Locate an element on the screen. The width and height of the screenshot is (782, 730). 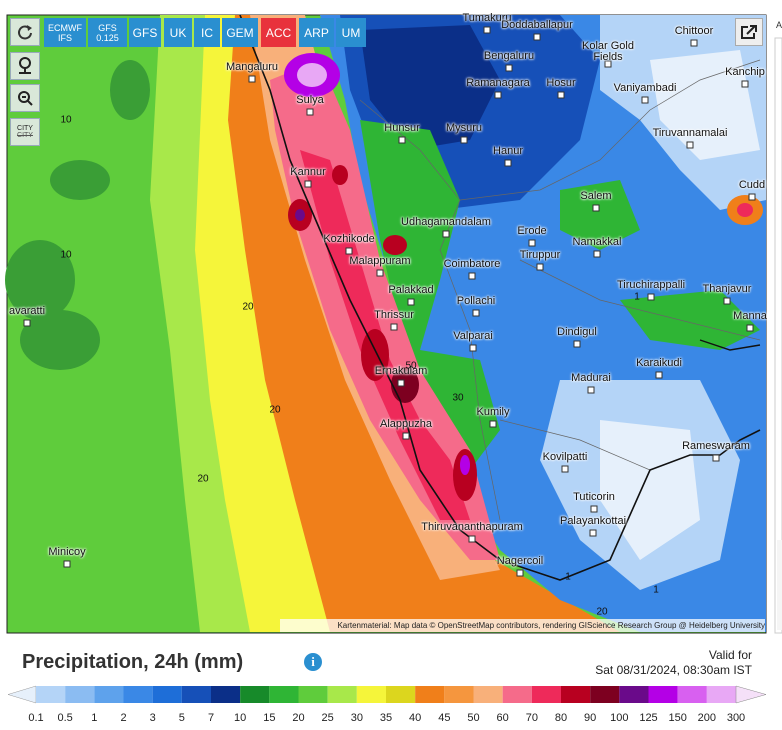
model-button: GFS 0.125 is located at coordinates (107, 32).